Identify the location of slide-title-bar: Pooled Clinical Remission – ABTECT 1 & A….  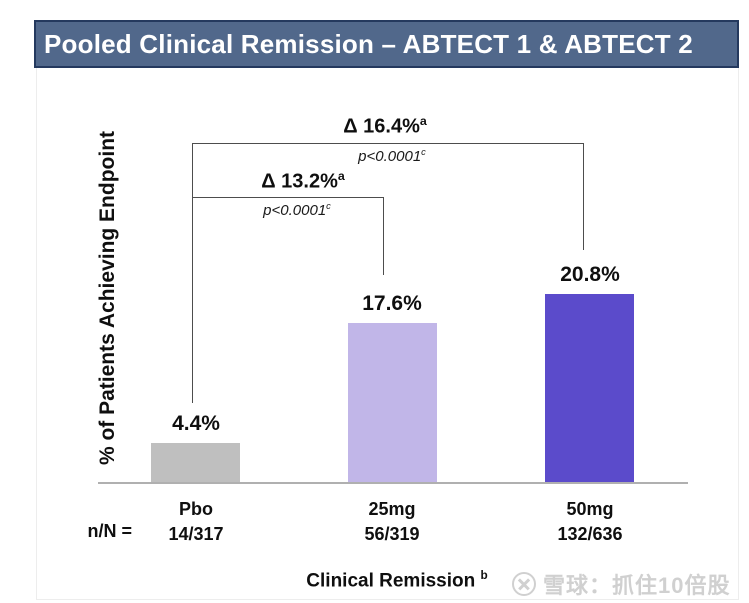
(386, 44).